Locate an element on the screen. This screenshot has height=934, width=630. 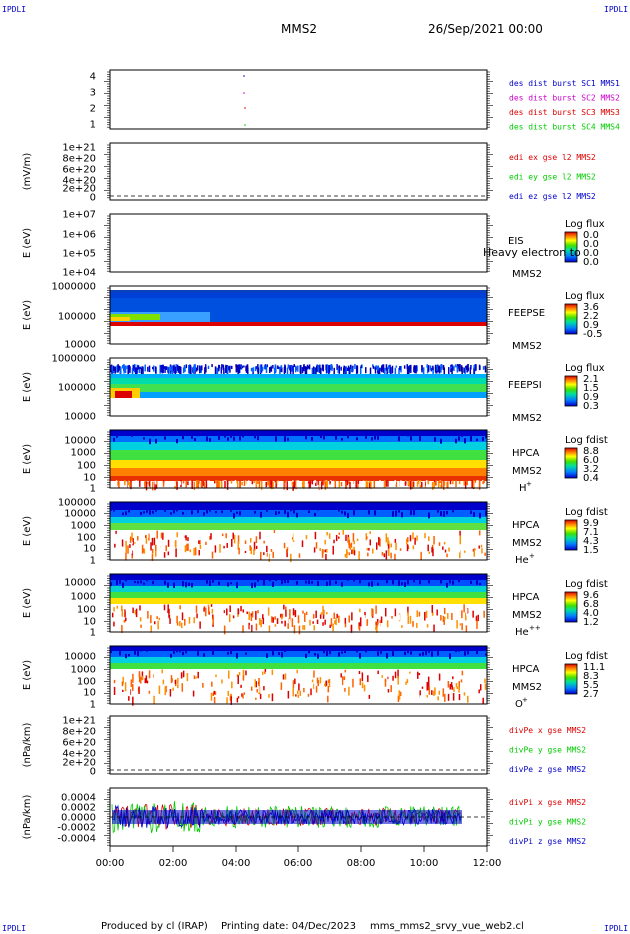
ytick-label-divpi: -0.0004 is located at coordinates (76, 839).